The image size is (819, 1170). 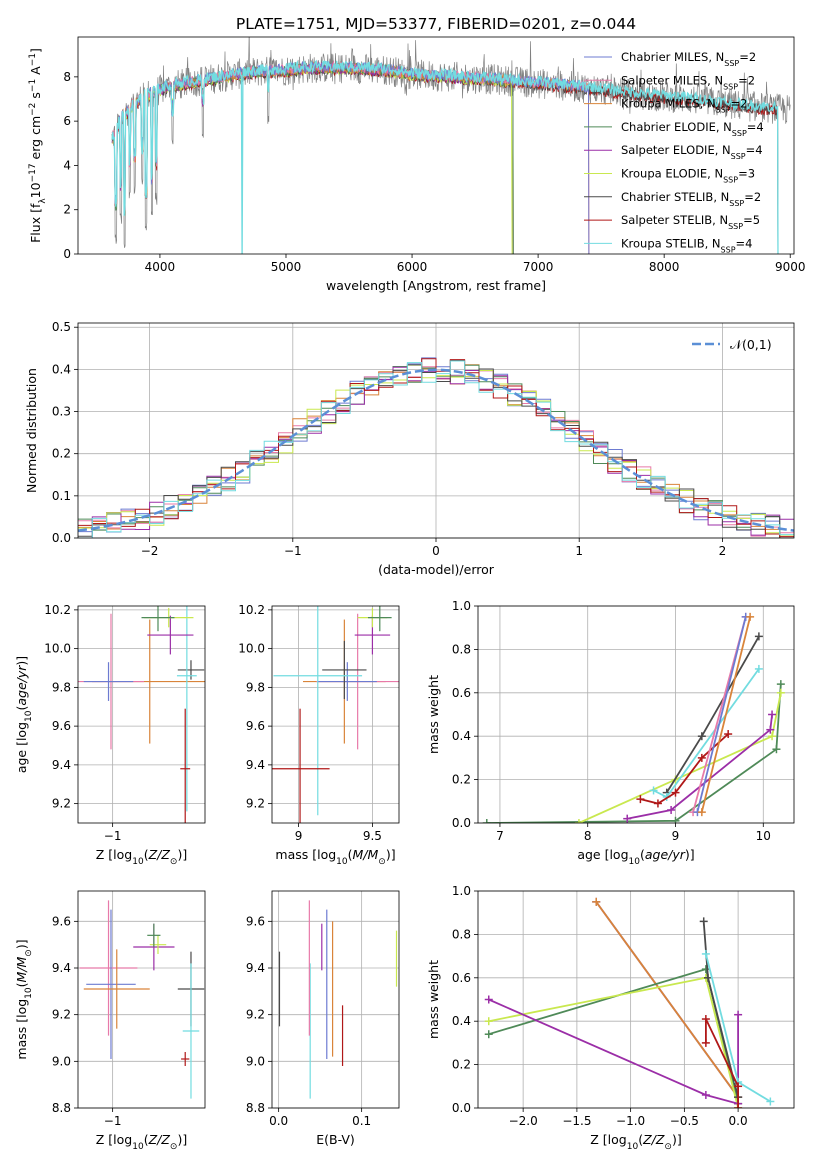 What do you see at coordinates (24, 999) in the screenshot?
I see `y-axis-label: mass [log10(M/M⊙)]` at bounding box center [24, 999].